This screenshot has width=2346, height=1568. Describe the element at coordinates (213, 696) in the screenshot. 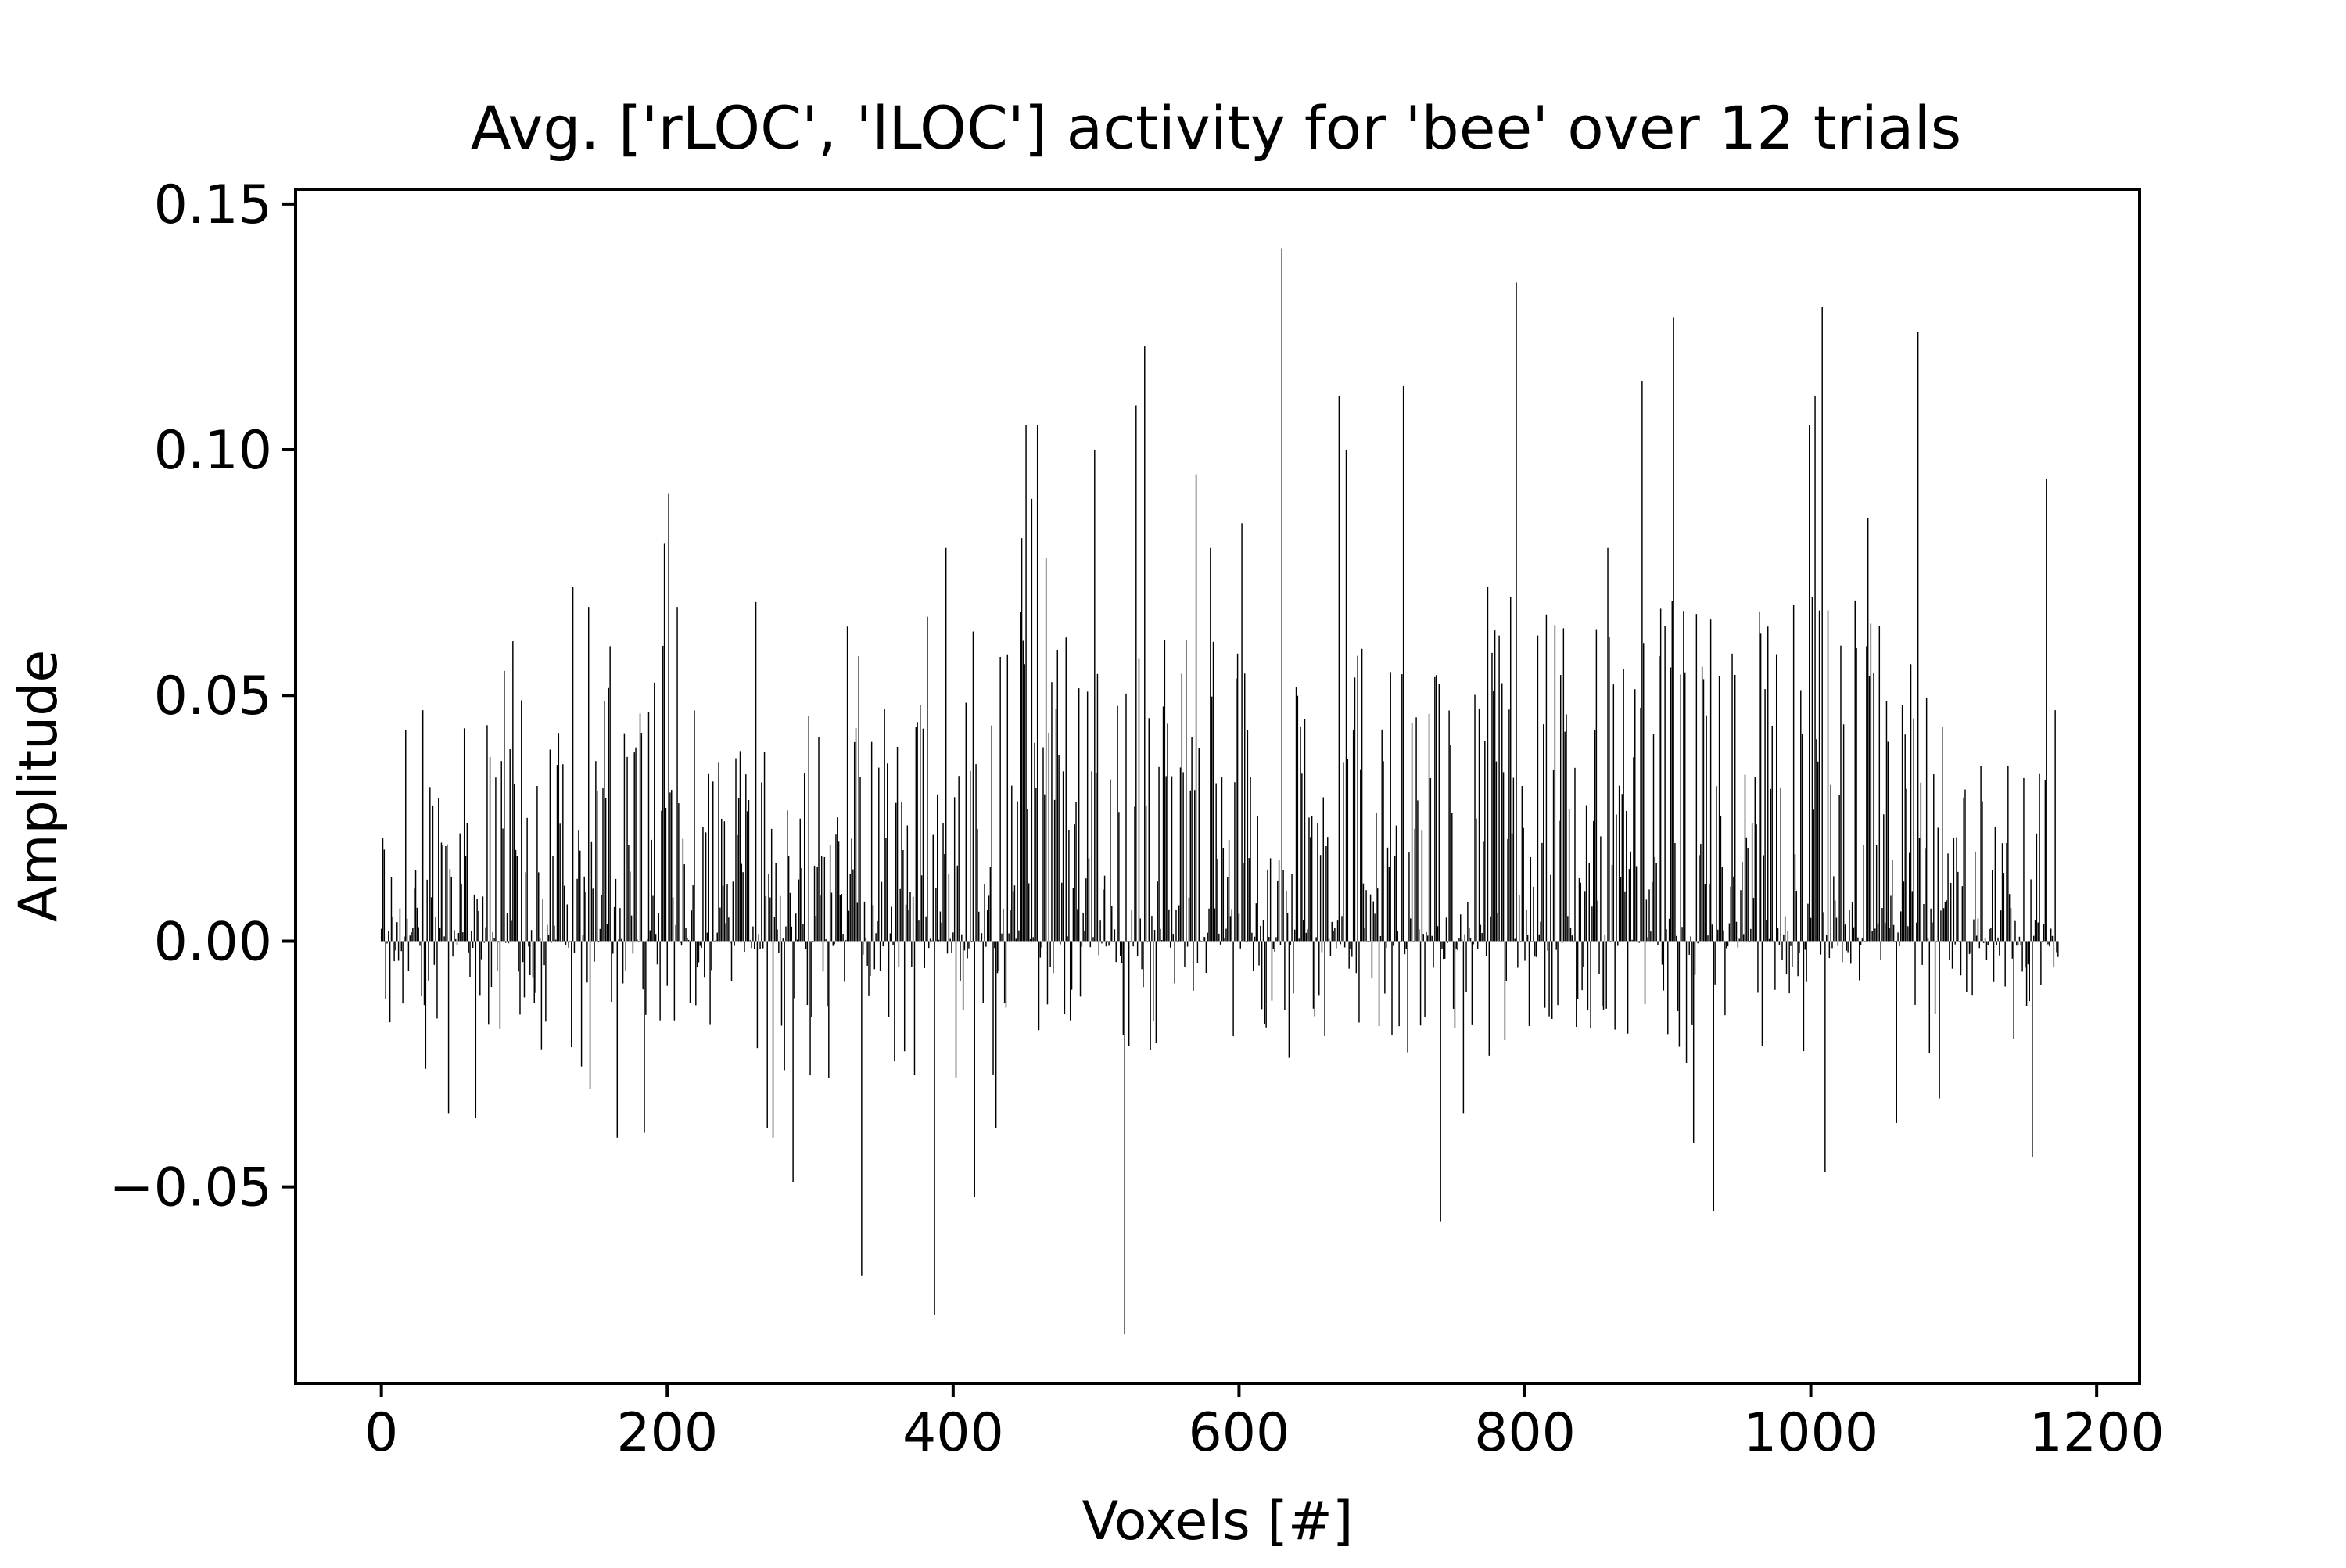

I see `y-tick-label: 0.05` at that location.